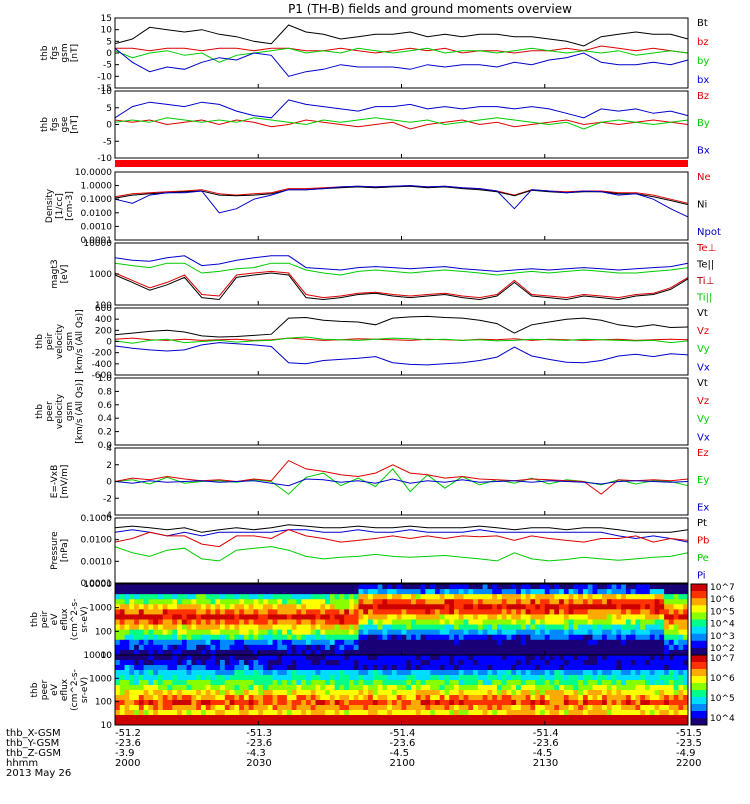 This screenshot has height=804, width=750. What do you see at coordinates (60, 205) in the screenshot?
I see `y-axis-label: Density [1/cc] [cm-3]` at bounding box center [60, 205].